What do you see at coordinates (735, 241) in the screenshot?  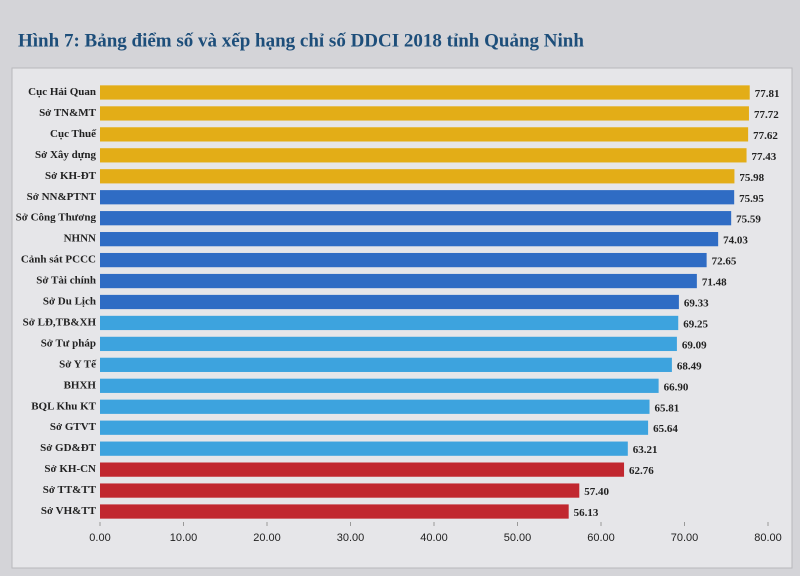 I see `value-label: 74.03` at bounding box center [735, 241].